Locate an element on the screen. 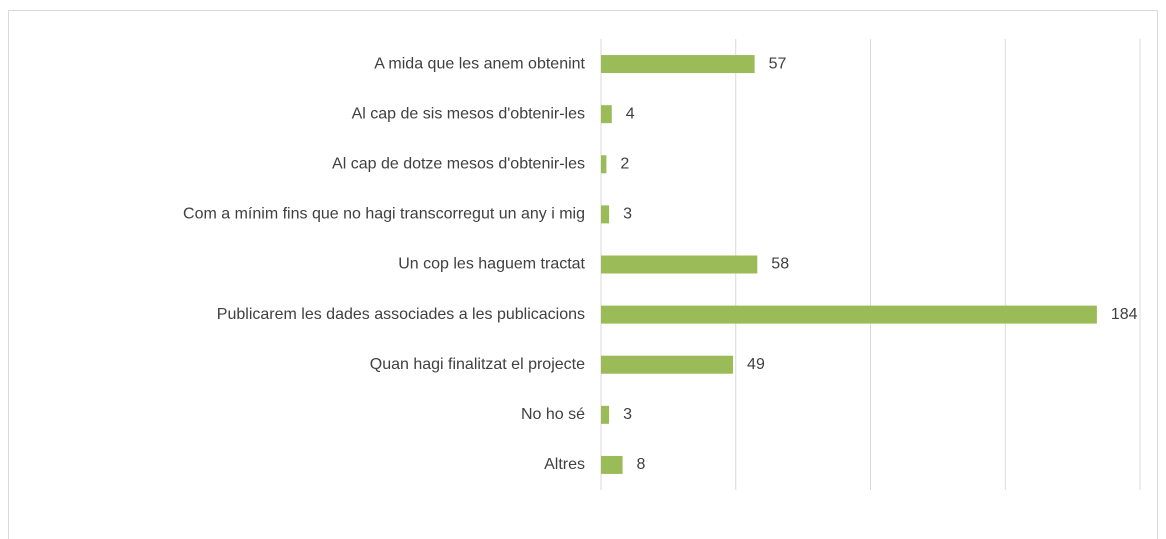  y-tick-label: No ho sé is located at coordinates (553, 414).